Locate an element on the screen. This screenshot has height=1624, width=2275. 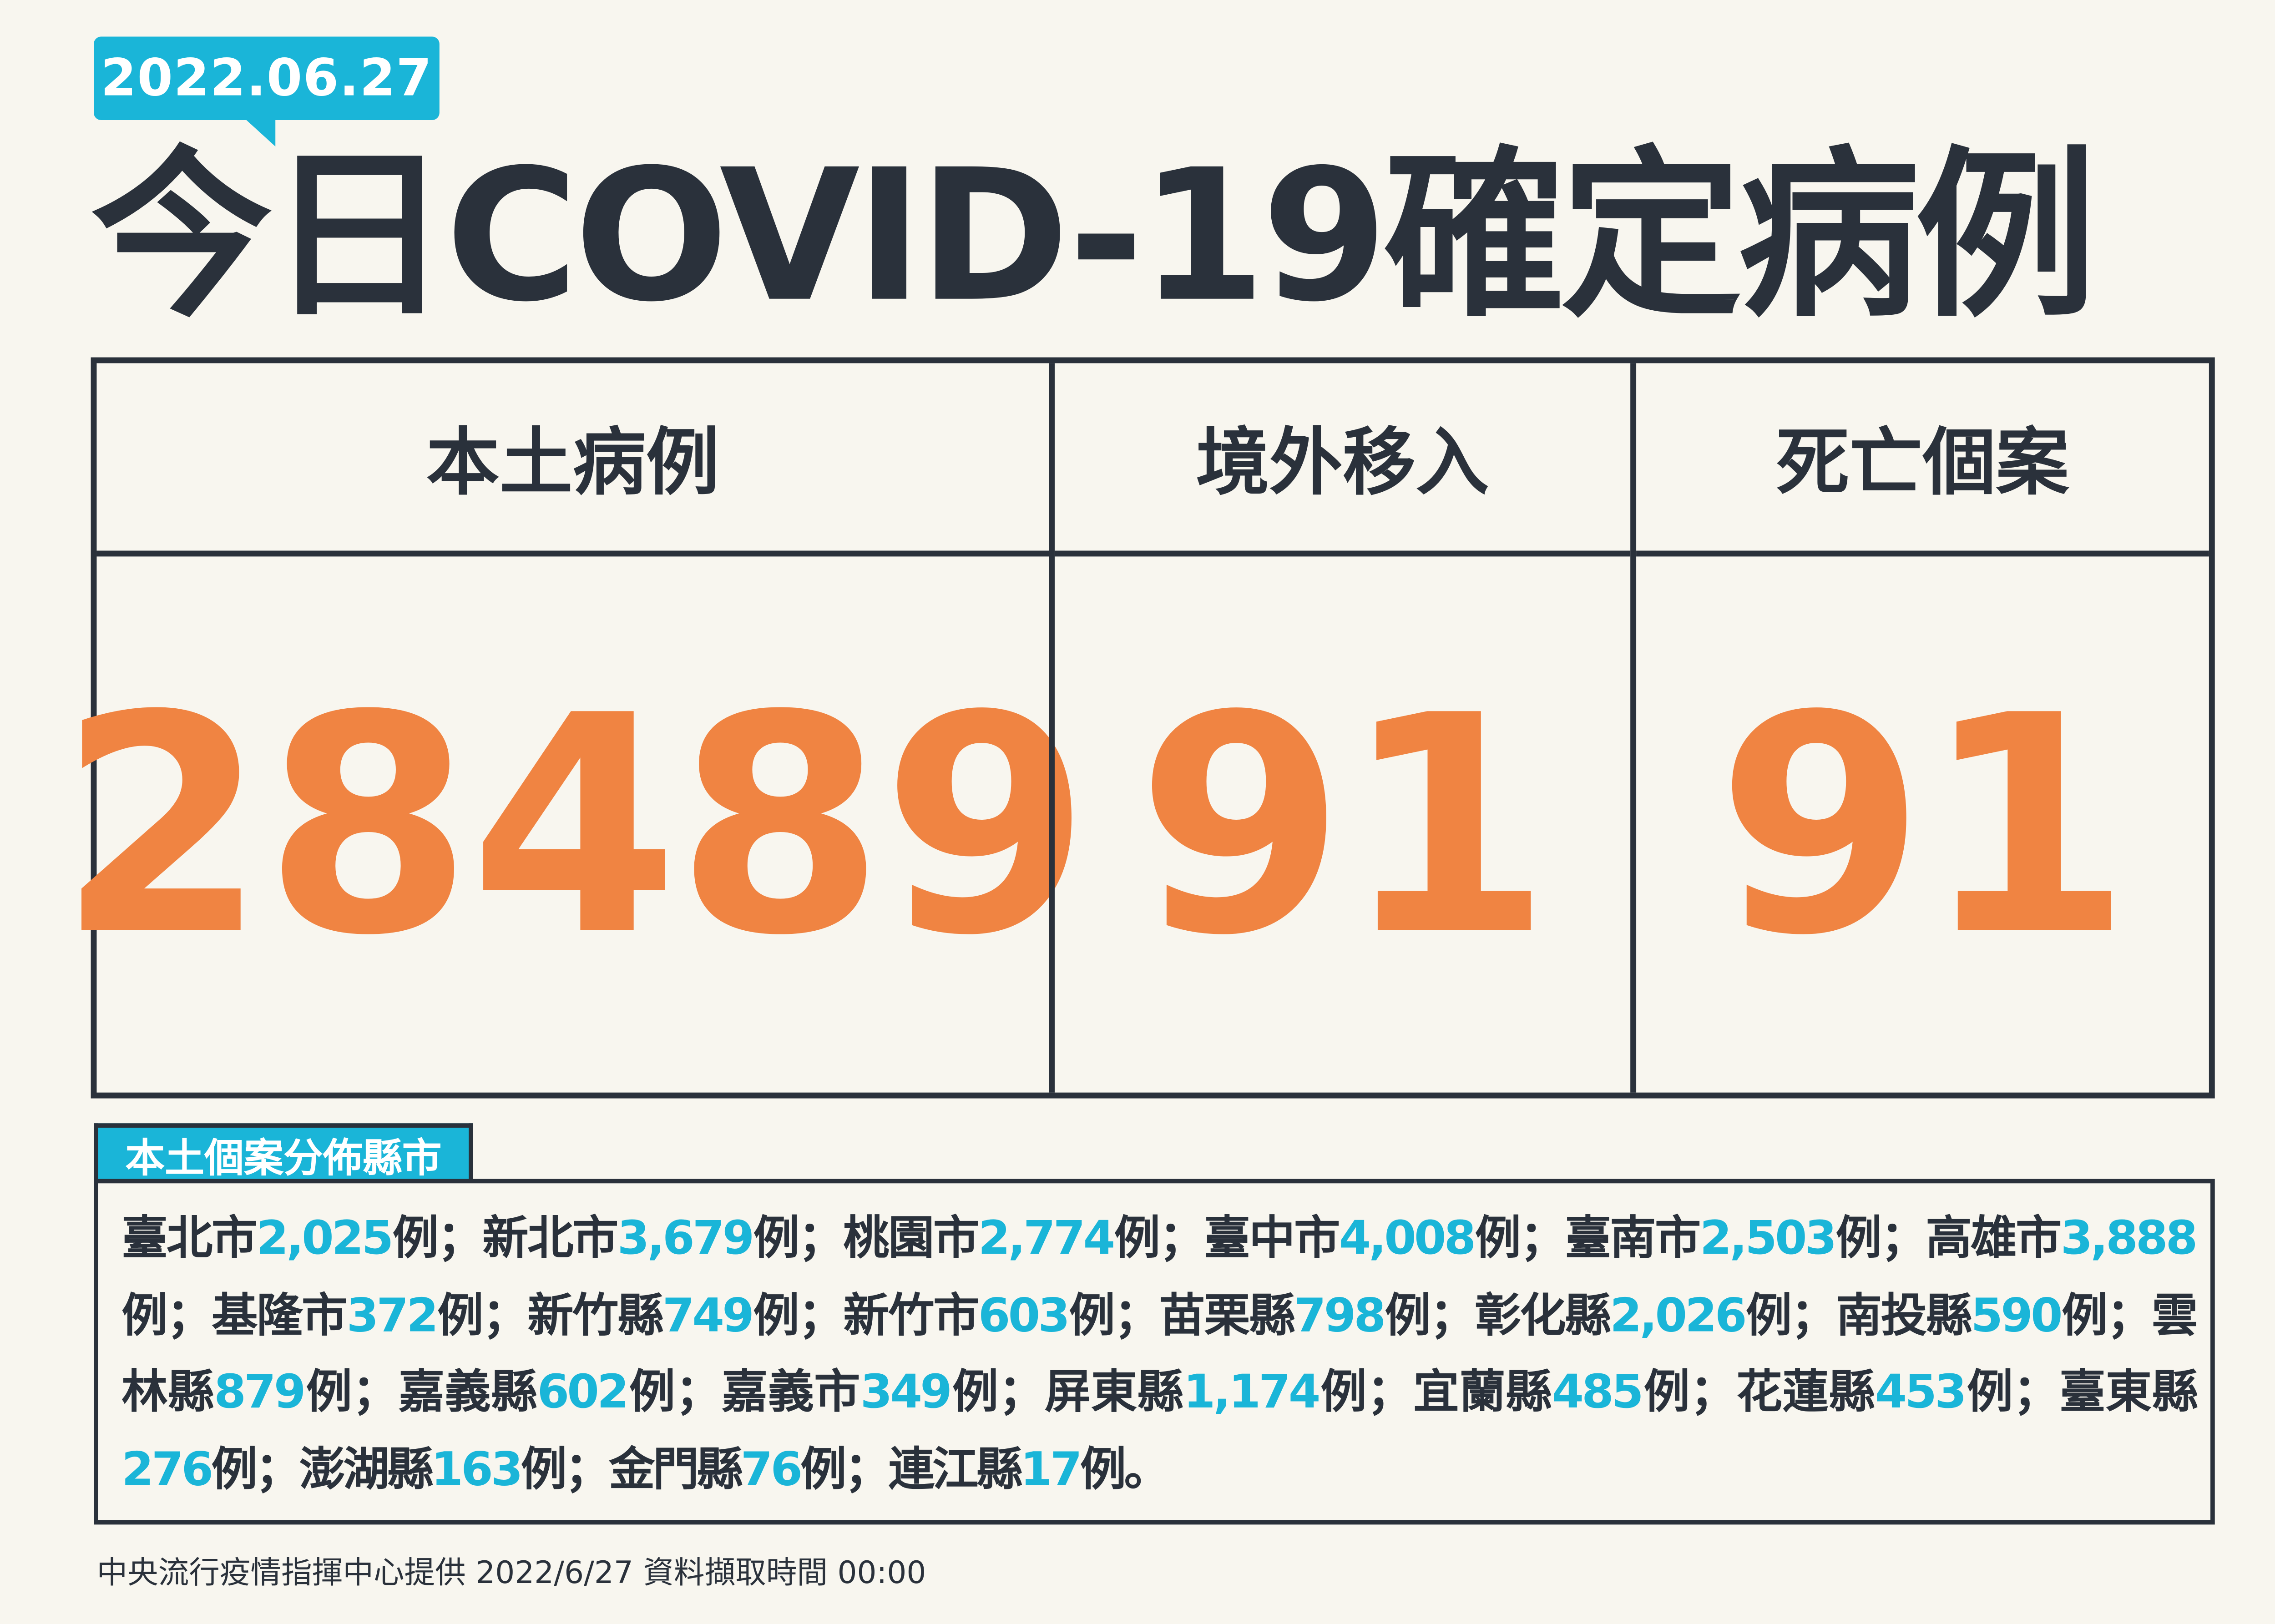
county-count: 453 is located at coordinates (1921, 1392).